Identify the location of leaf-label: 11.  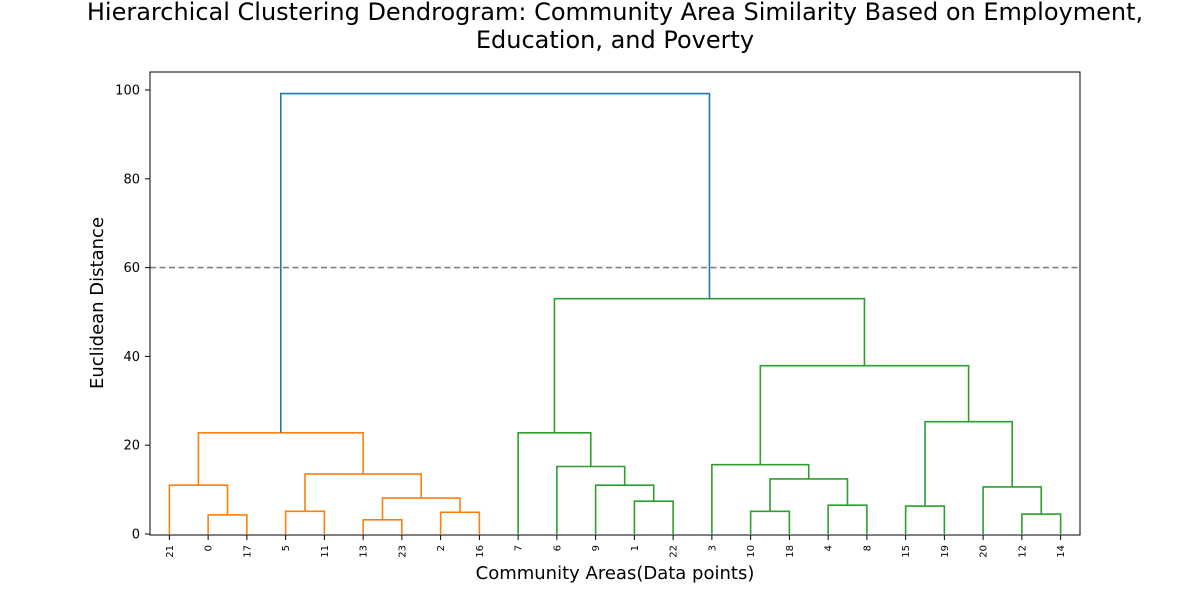
(325, 551).